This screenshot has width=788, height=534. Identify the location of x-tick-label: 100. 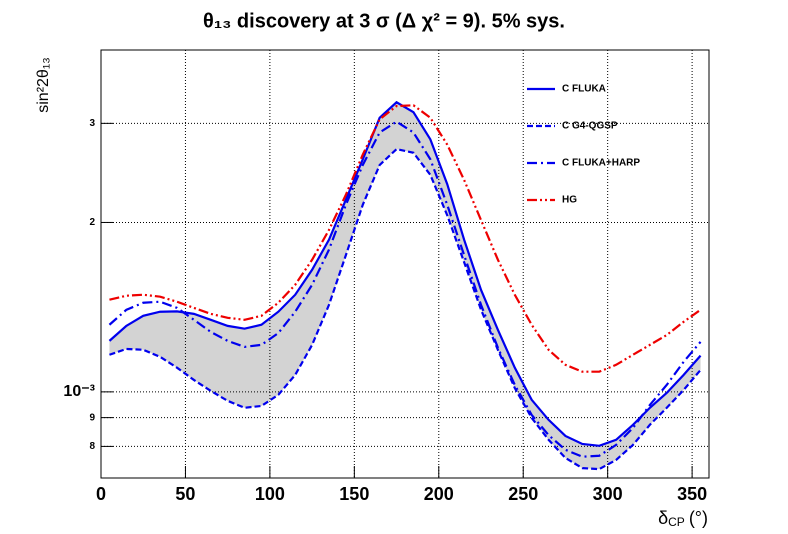
(270, 494).